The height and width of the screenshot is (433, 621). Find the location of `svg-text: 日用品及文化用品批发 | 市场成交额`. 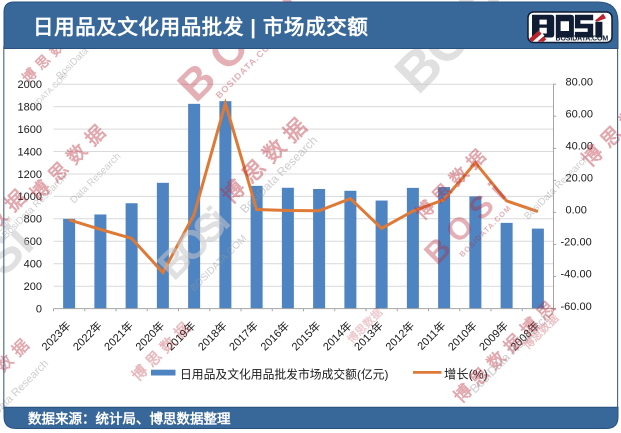

svg-text: 日用品及文化用品批发 | 市场成交额 is located at coordinates (200, 27).